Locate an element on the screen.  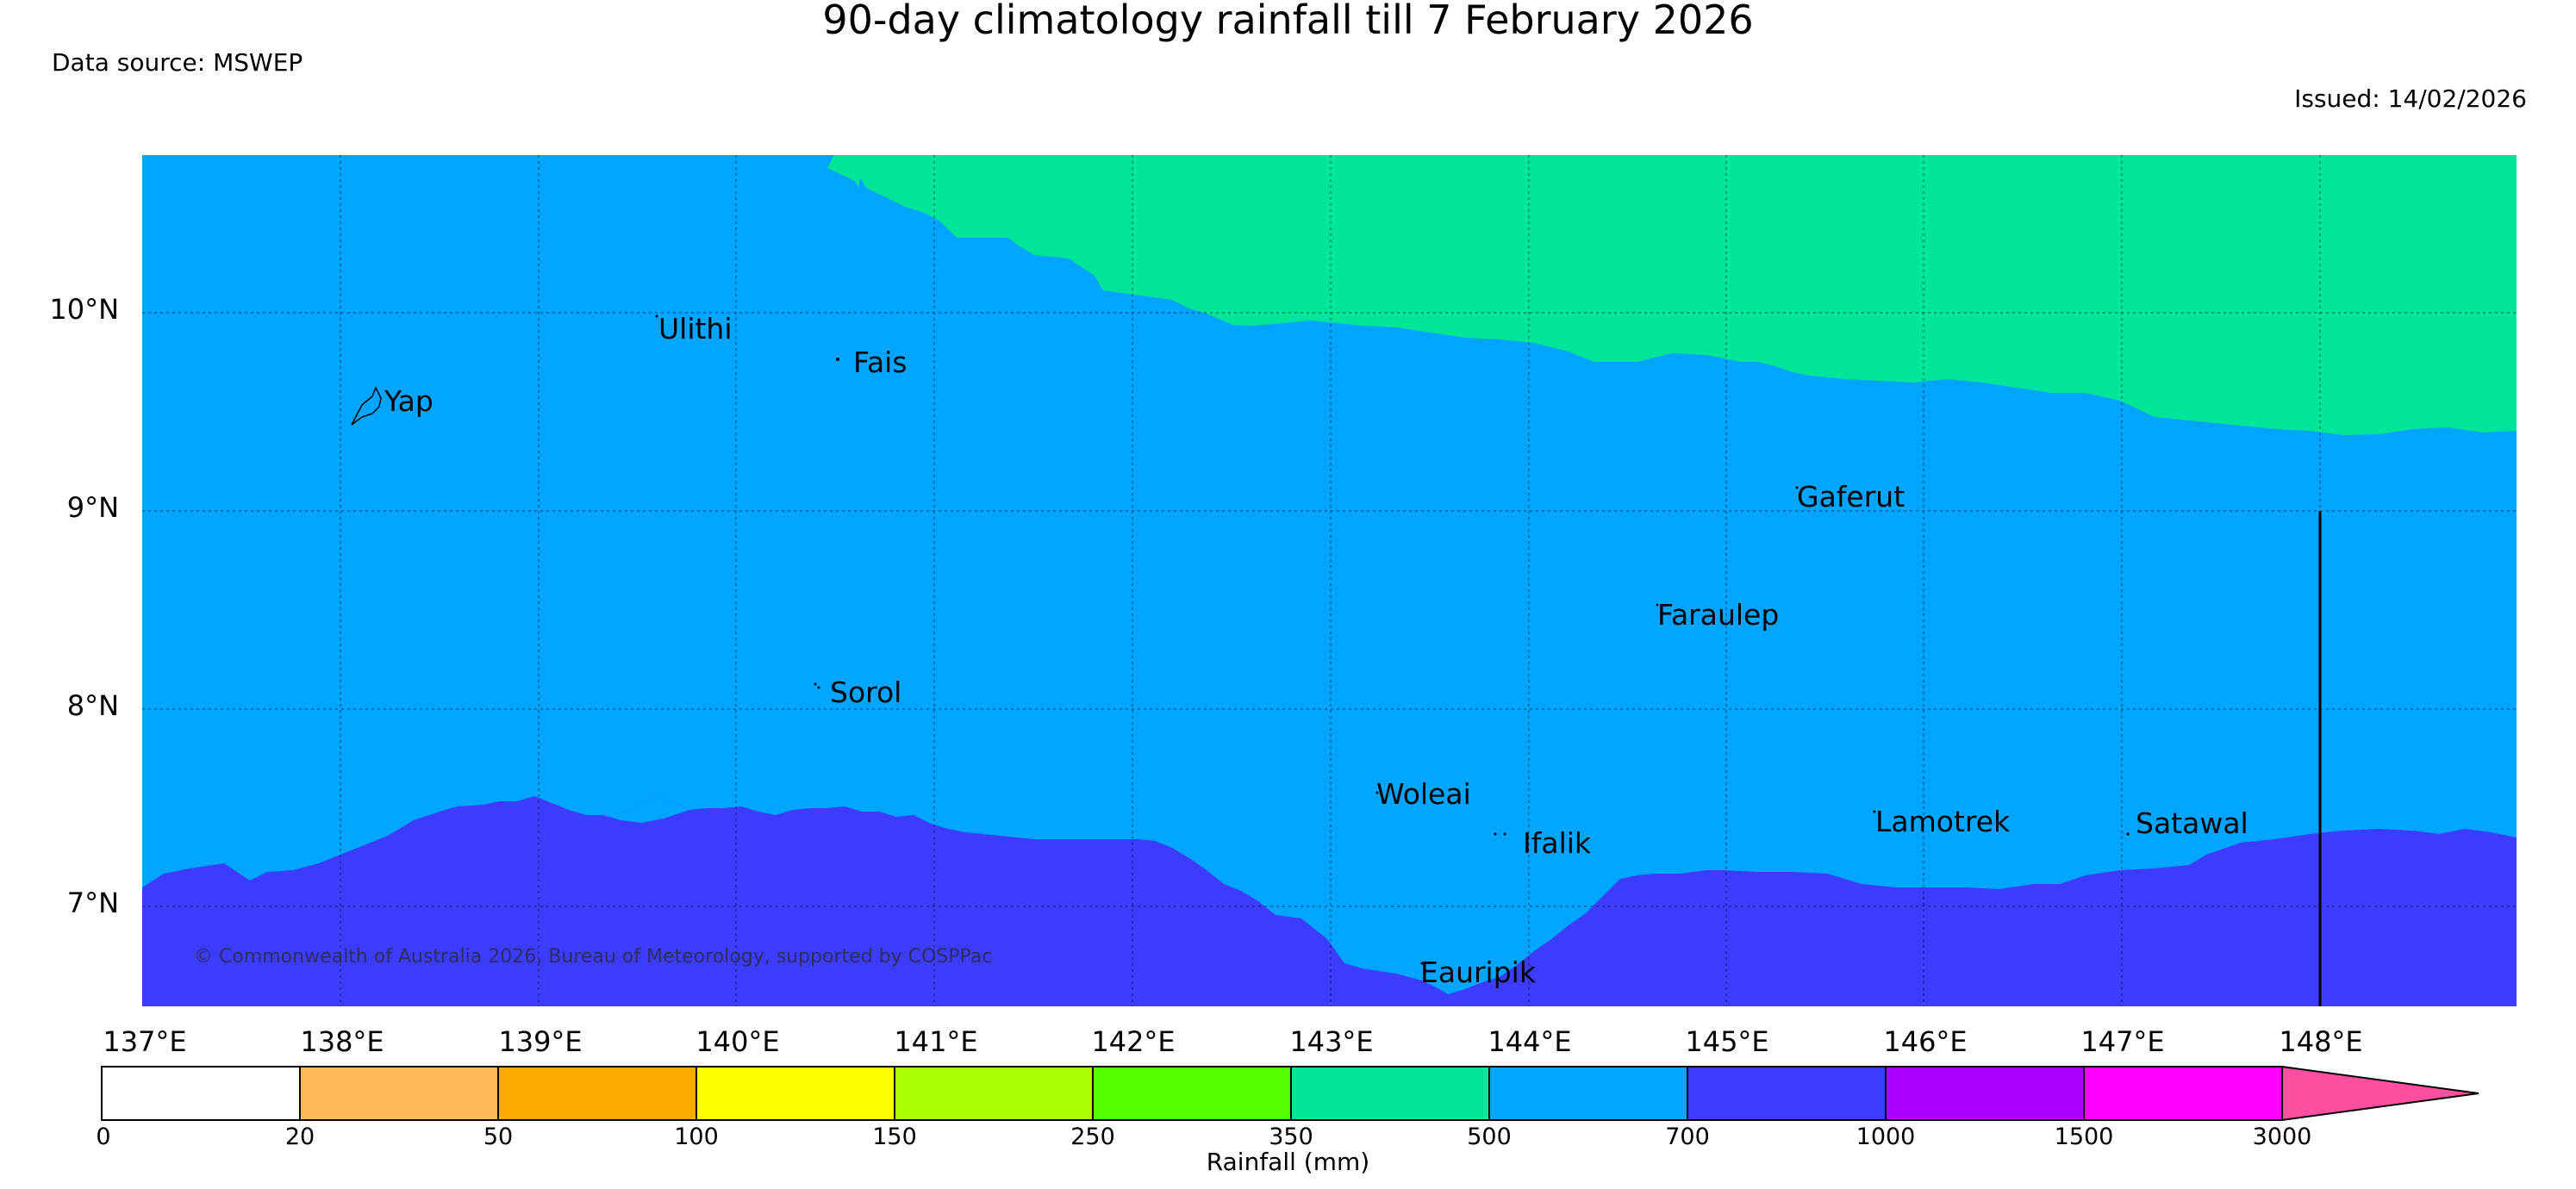
legend-tick-100: 100 is located at coordinates (696, 1137).